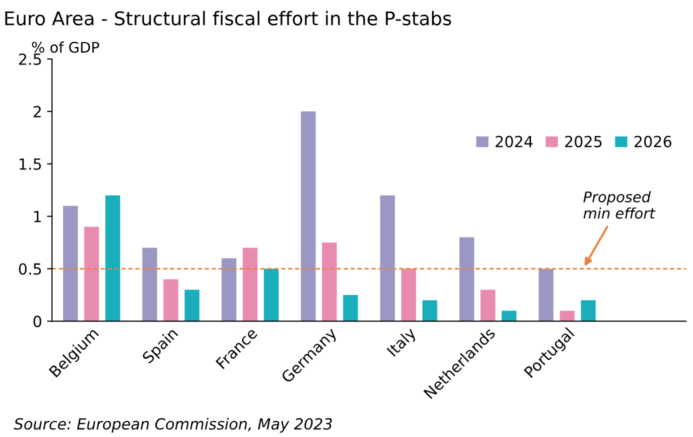 The width and height of the screenshot is (693, 437). I want to click on y-tick-label: 2.5, so click(30, 59).